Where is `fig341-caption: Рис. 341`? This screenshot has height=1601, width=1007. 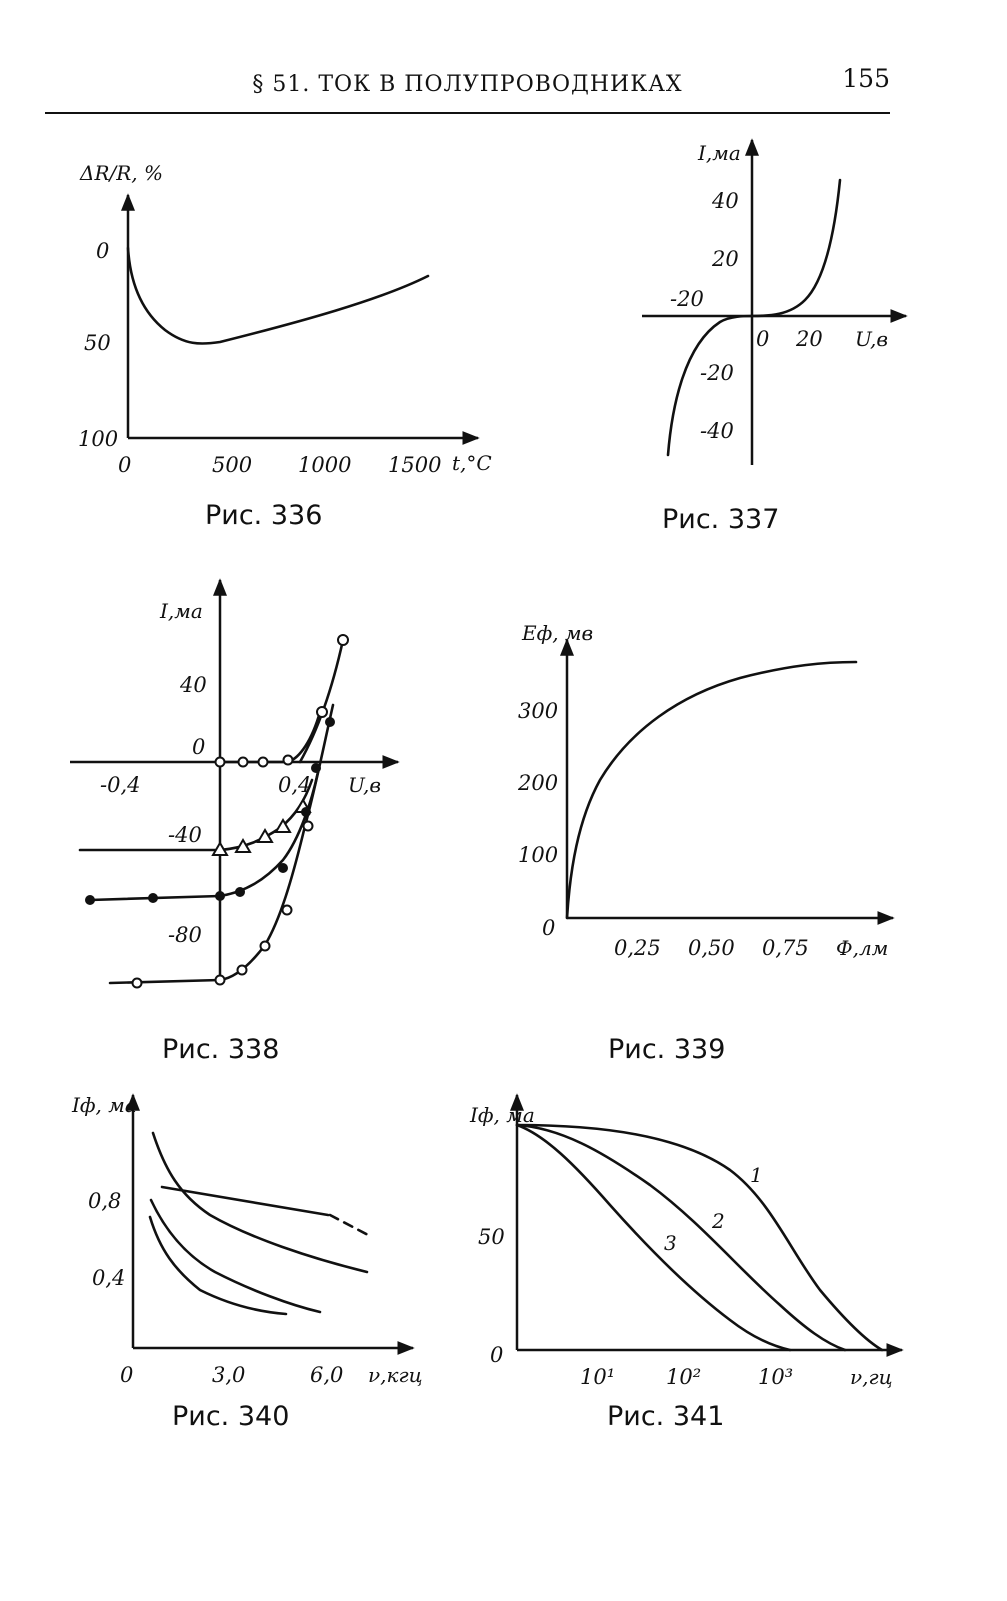 fig341-caption: Рис. 341 is located at coordinates (665, 1416).